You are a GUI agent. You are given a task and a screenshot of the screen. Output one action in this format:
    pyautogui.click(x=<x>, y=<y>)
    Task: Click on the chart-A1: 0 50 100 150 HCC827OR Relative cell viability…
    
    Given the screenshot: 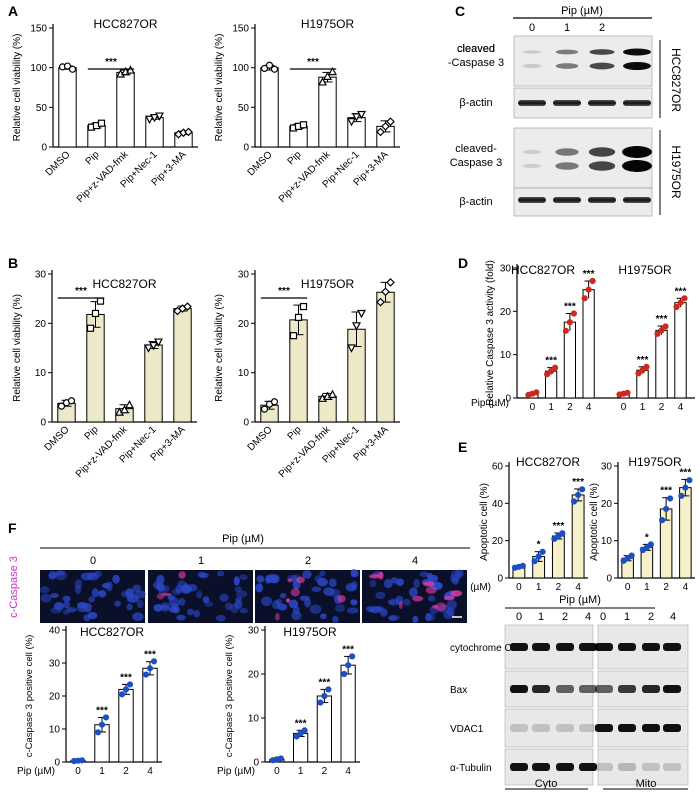 What is the action you would take?
    pyautogui.click(x=105, y=111)
    